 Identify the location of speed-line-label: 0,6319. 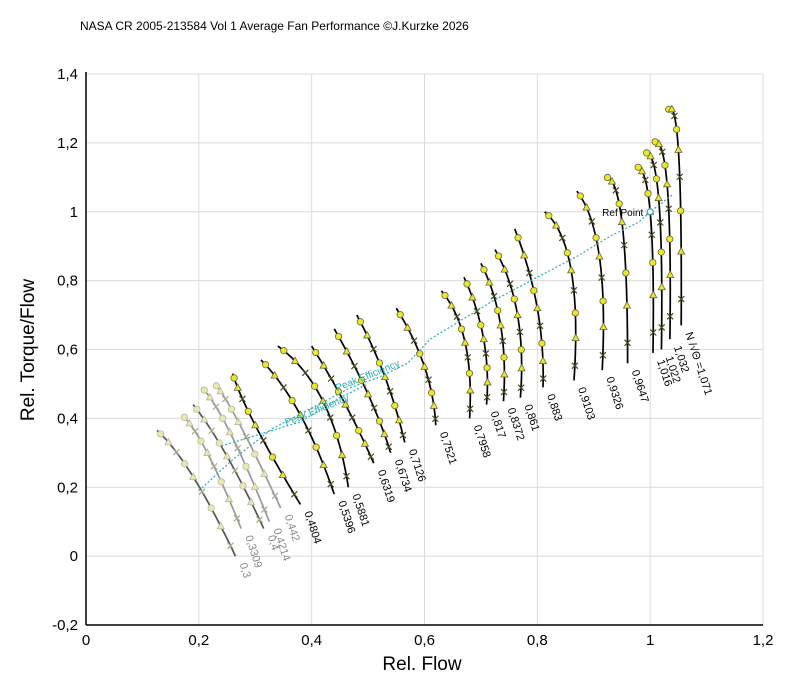
(386, 486).